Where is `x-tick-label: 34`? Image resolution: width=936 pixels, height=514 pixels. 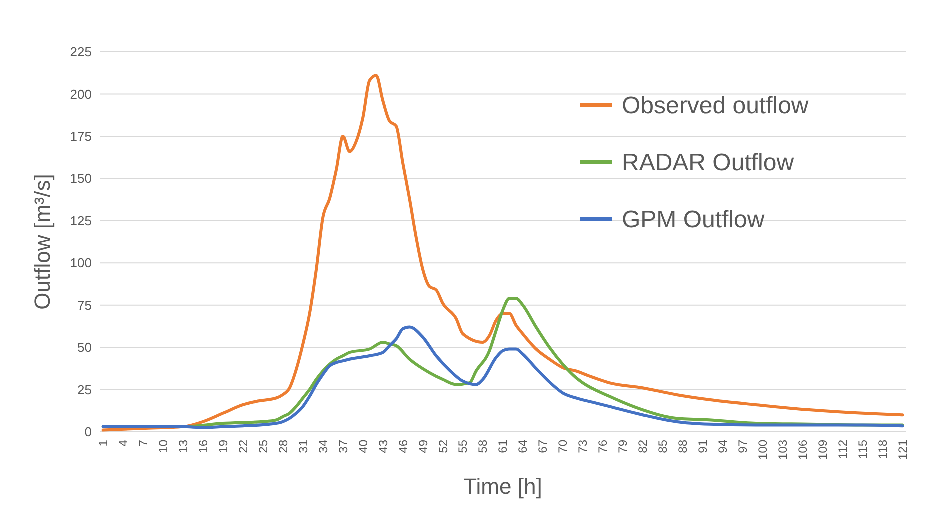 x-tick-label: 34 is located at coordinates (323, 447).